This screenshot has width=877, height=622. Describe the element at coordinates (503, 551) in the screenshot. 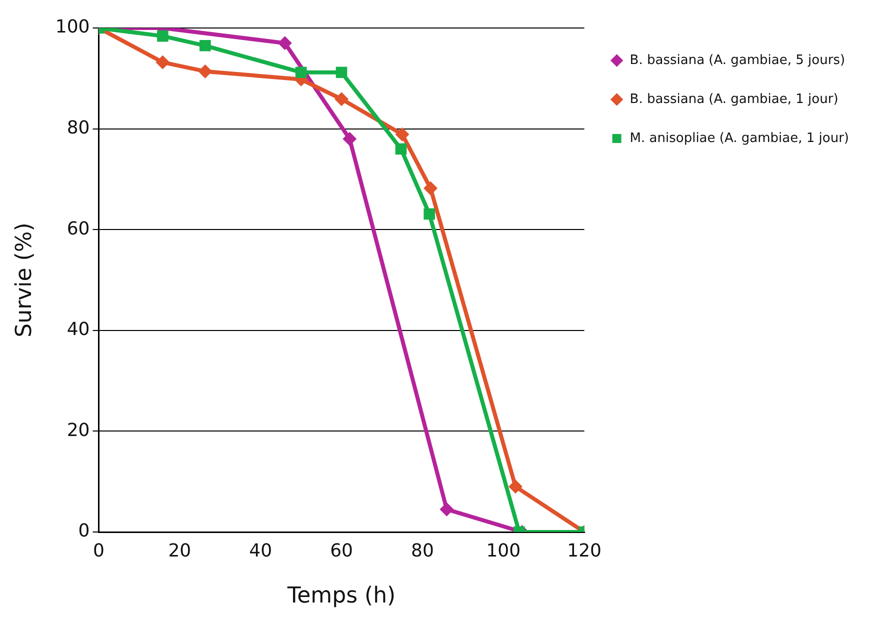

I see `x-tick-label: 100` at that location.